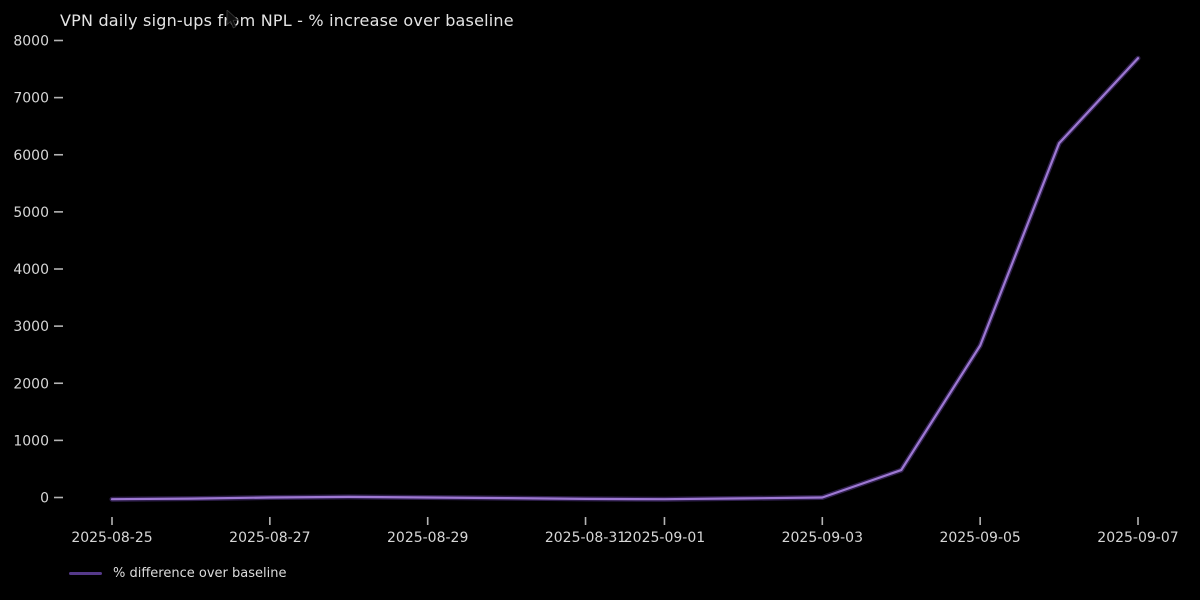 The width and height of the screenshot is (1200, 600). Describe the element at coordinates (979, 538) in the screenshot. I see `x-tick-label: 2025-09-05` at that location.